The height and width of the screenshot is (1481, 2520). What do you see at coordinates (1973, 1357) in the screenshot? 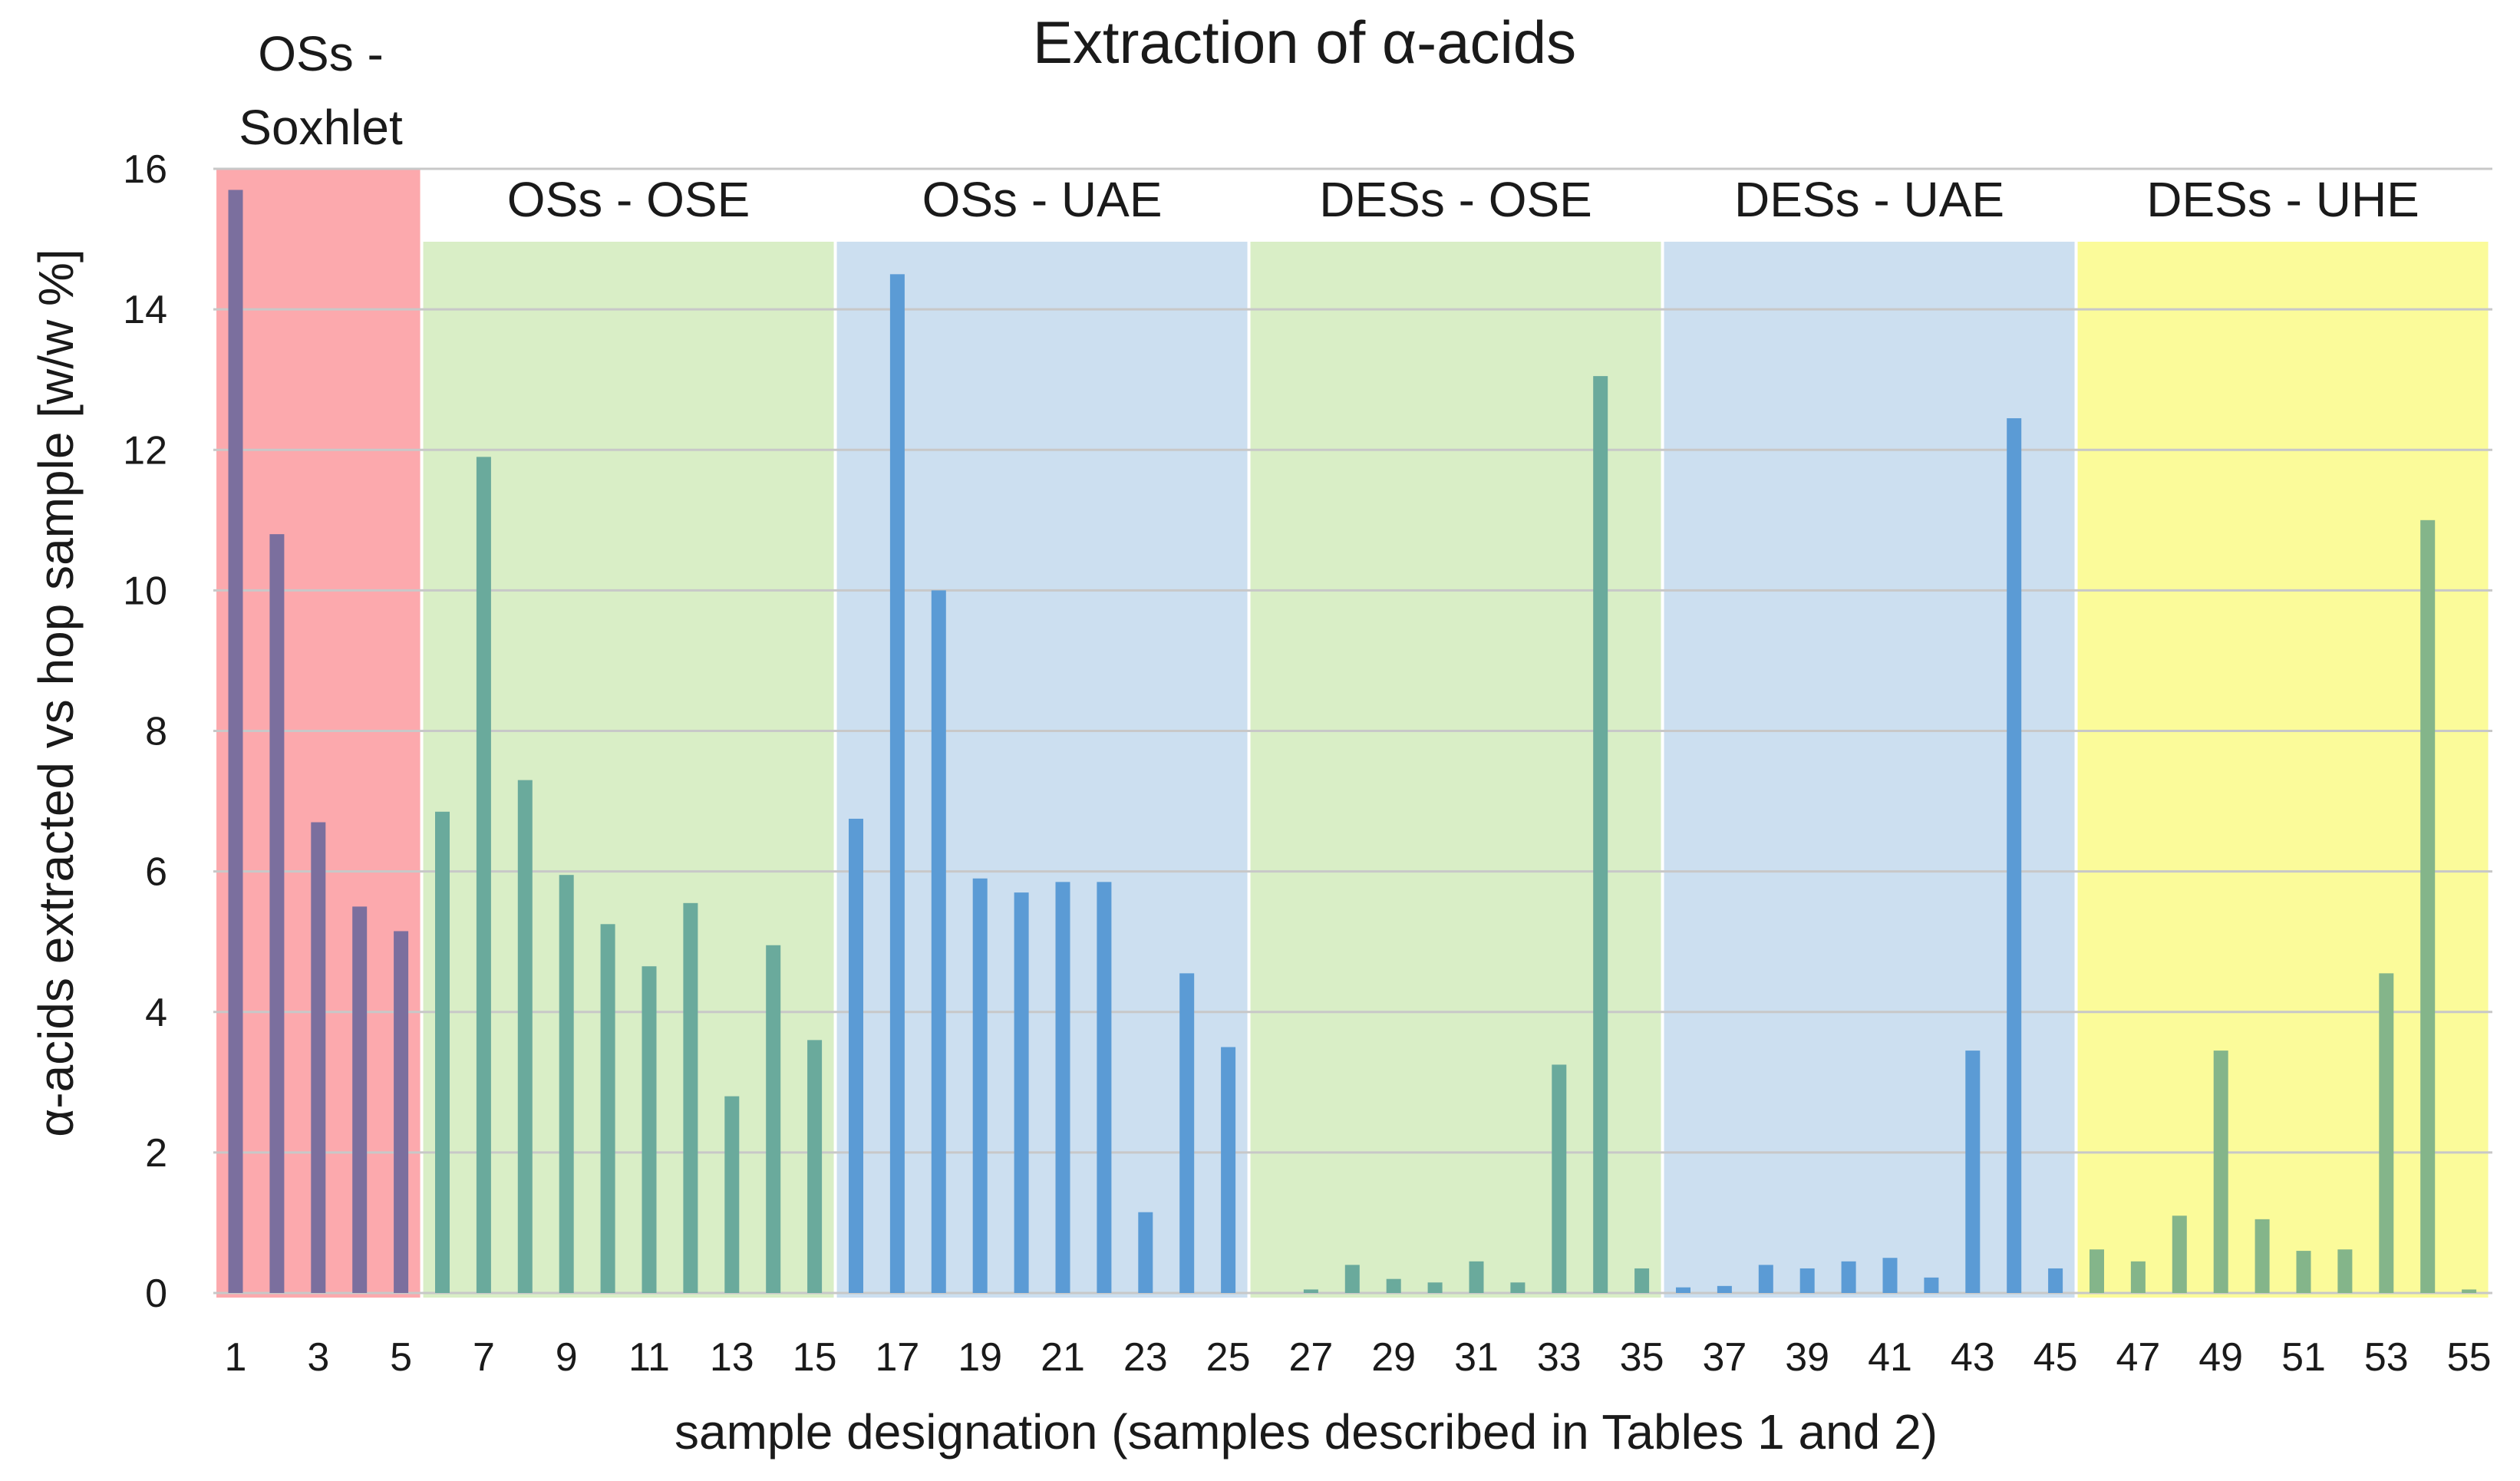
I see `x-tick-label: 43` at bounding box center [1973, 1357].